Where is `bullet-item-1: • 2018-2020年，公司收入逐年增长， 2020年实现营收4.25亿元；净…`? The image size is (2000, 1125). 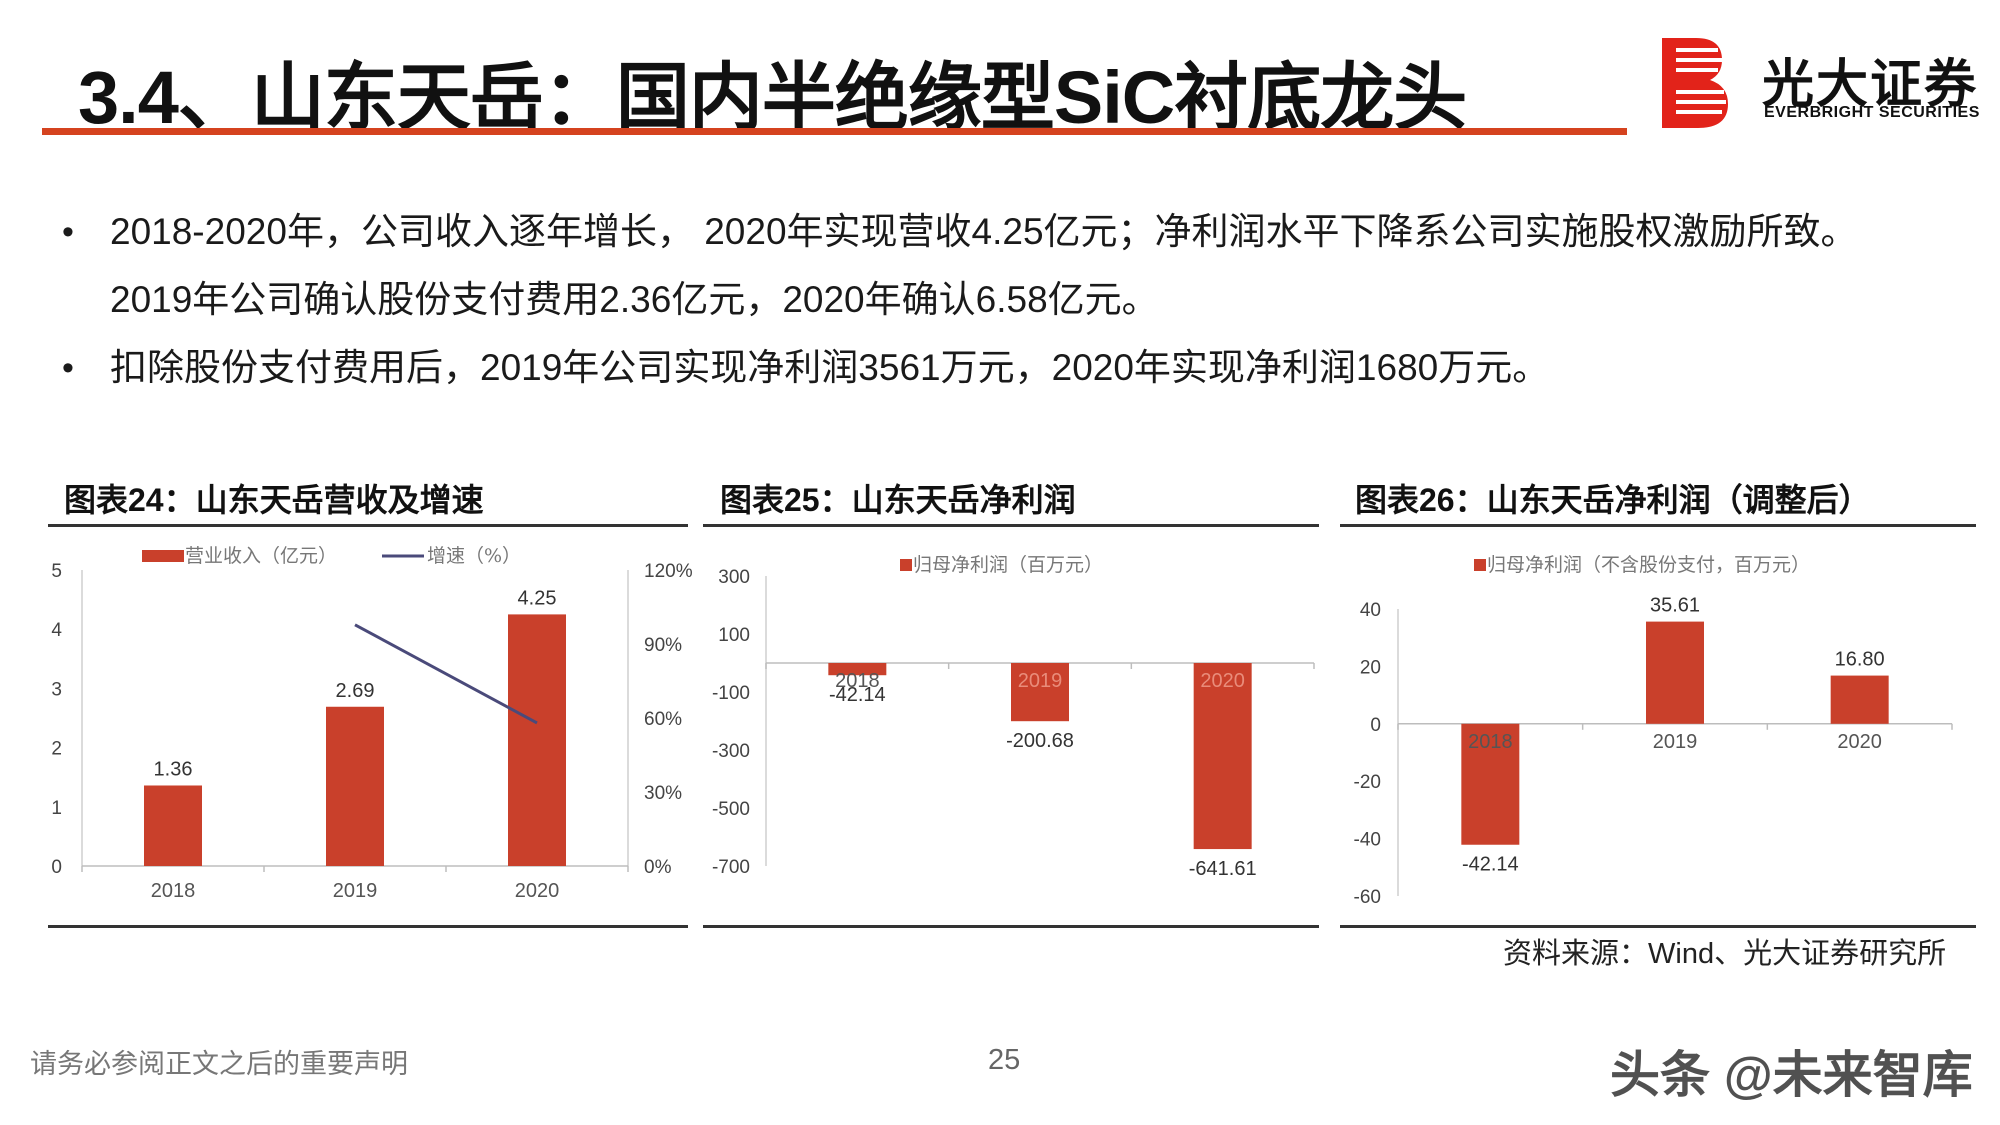
bullet-item-1: • 2018-2020年，公司收入逐年增长， 2020年实现营收4.25亿元；净… is located at coordinates (1002, 266).